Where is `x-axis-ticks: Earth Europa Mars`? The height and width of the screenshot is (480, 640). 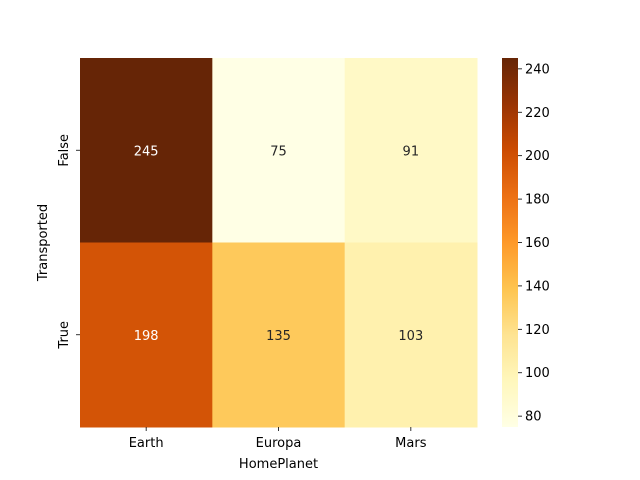 x-axis-ticks: Earth Europa Mars is located at coordinates (278, 439).